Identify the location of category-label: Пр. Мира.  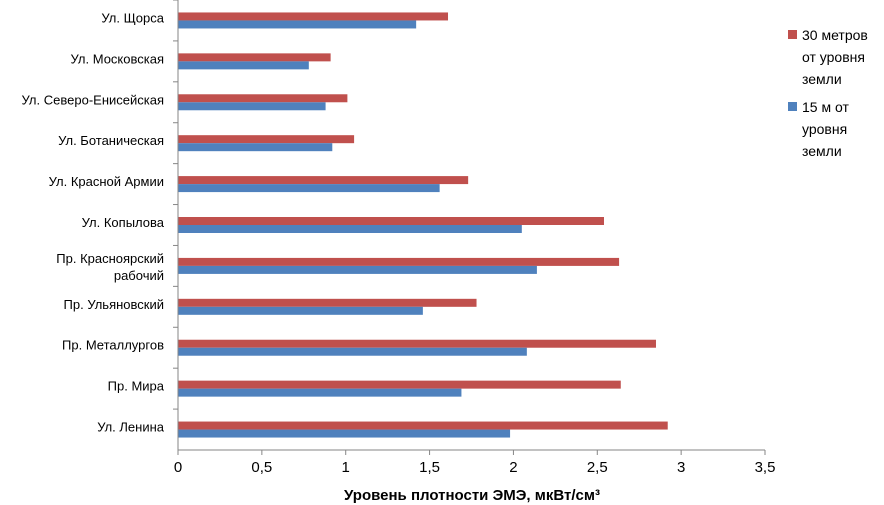
(136, 386).